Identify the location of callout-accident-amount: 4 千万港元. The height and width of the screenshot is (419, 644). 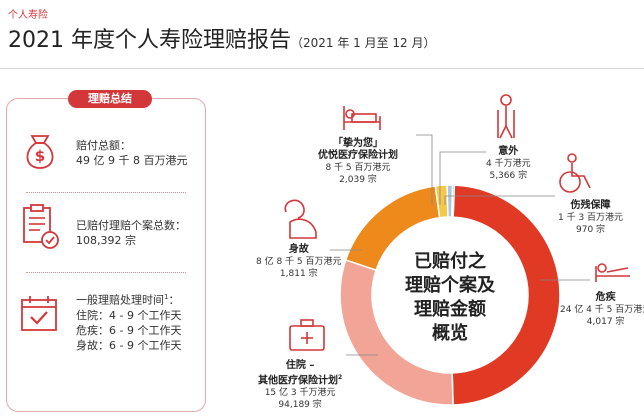
(508, 164).